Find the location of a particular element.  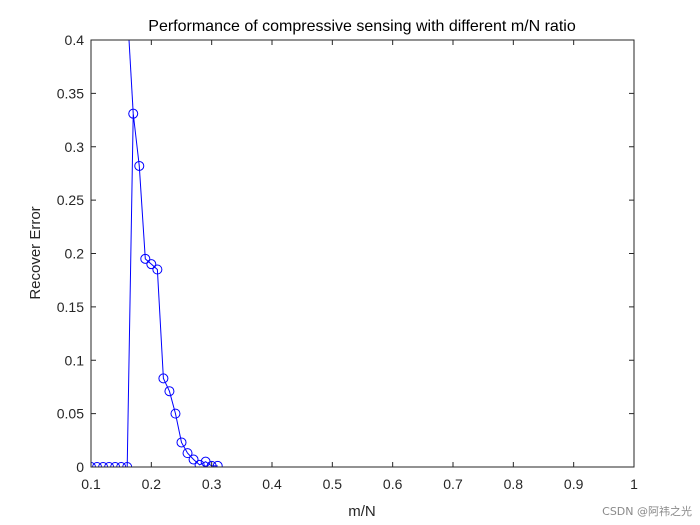

y-tick-label: 0.05 is located at coordinates (70, 414).